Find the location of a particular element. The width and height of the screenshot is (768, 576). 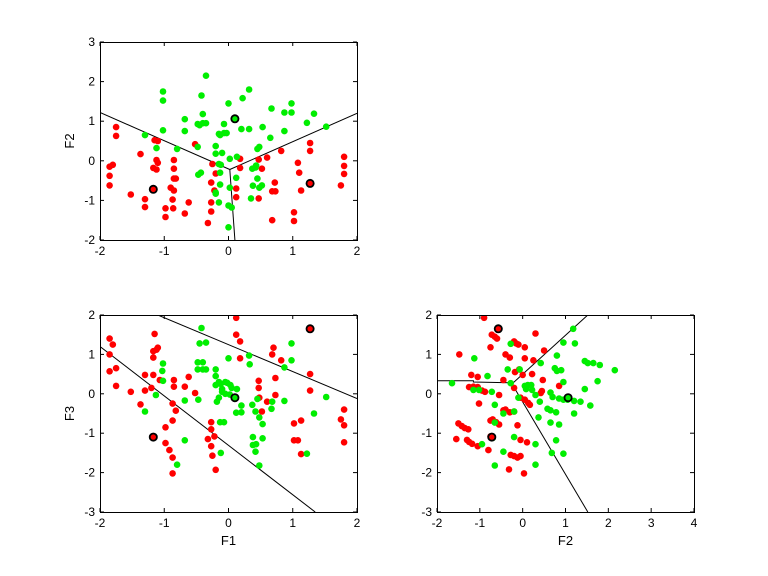

y-tick-label: 3 is located at coordinates (91, 42).